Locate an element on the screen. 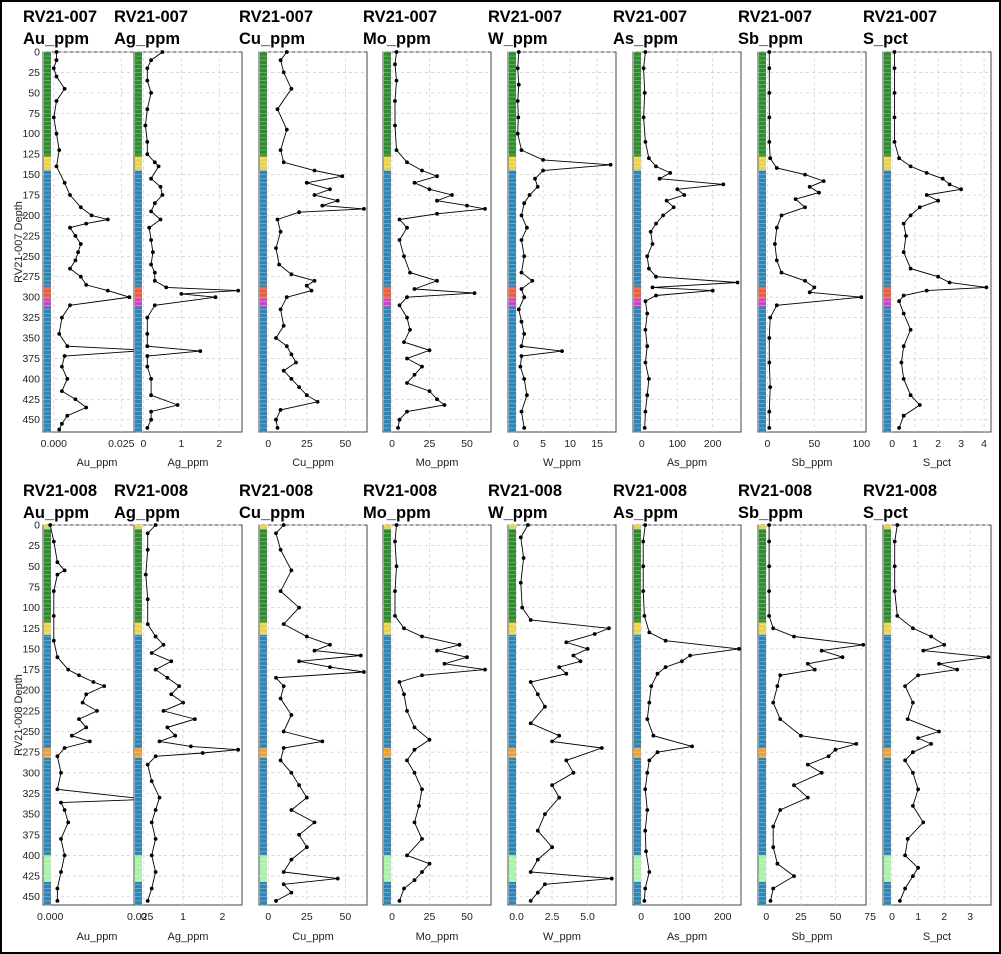 This screenshot has height=954, width=1001. y-tick-label: 225 is located at coordinates (31, 236).